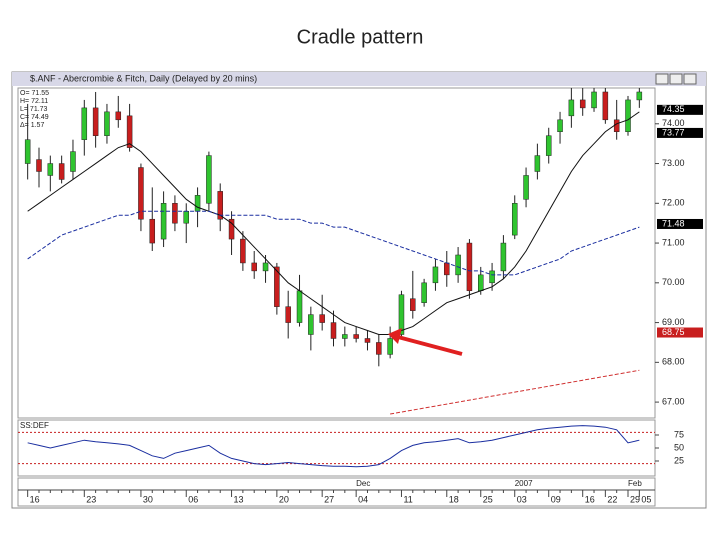 The height and width of the screenshot is (545, 720). Describe the element at coordinates (673, 223) in the screenshot. I see `price-marker-label: 71.48` at that location.